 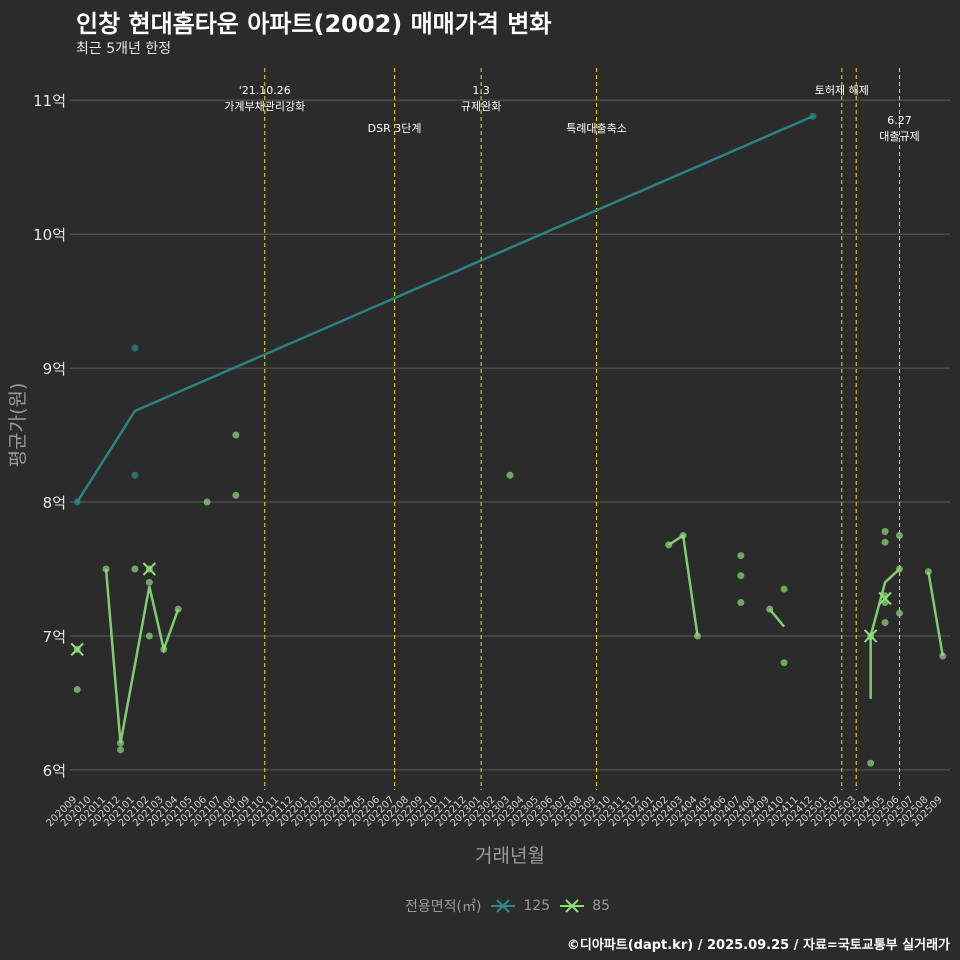 I want to click on y-axis-title: 평균가(원), so click(x=18, y=425).